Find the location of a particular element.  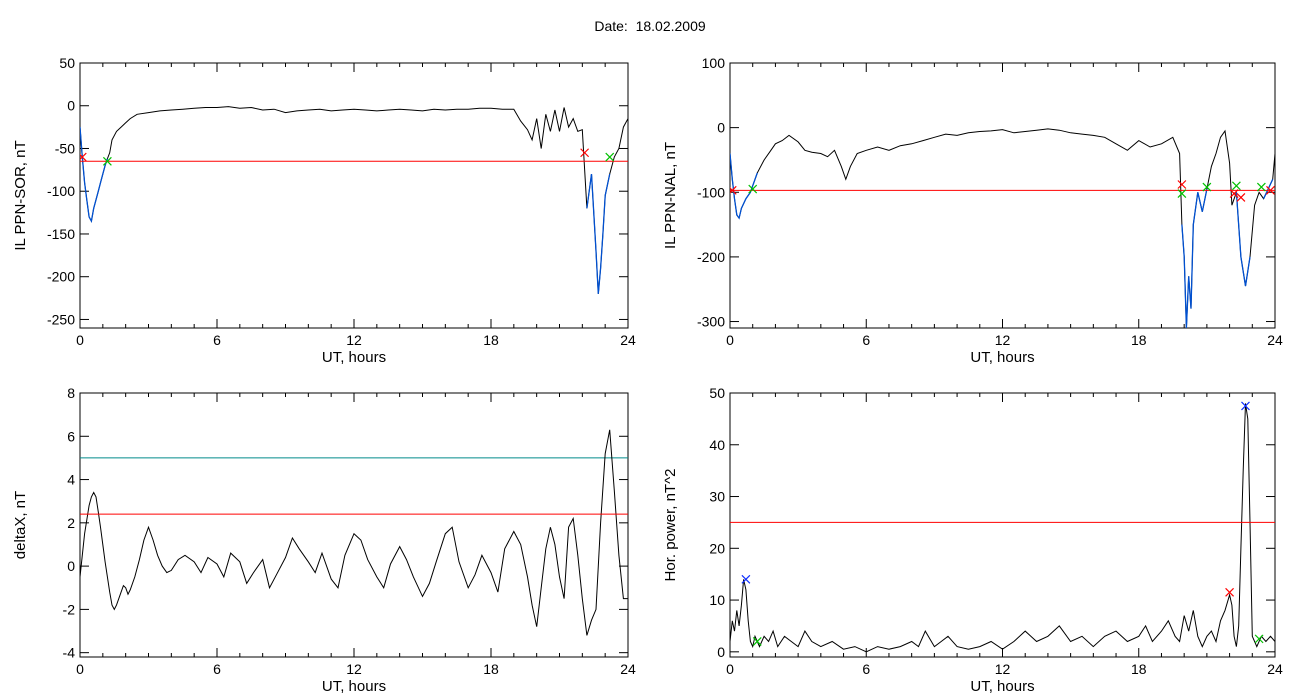

y-axis-label: IL PPN-NAL, nT is located at coordinates (670, 195).